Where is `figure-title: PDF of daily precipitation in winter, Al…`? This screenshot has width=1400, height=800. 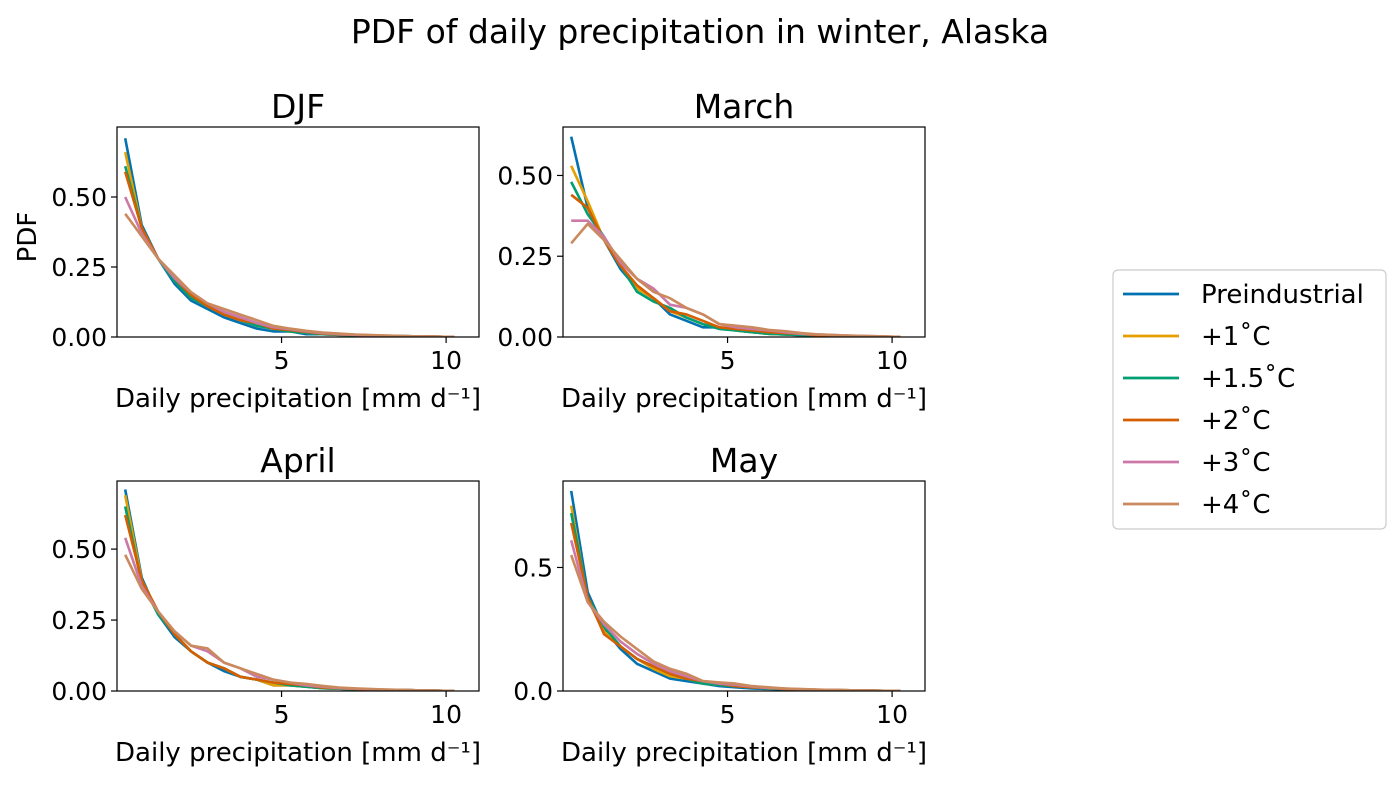
figure-title: PDF of daily precipitation in winter, Al… is located at coordinates (700, 31).